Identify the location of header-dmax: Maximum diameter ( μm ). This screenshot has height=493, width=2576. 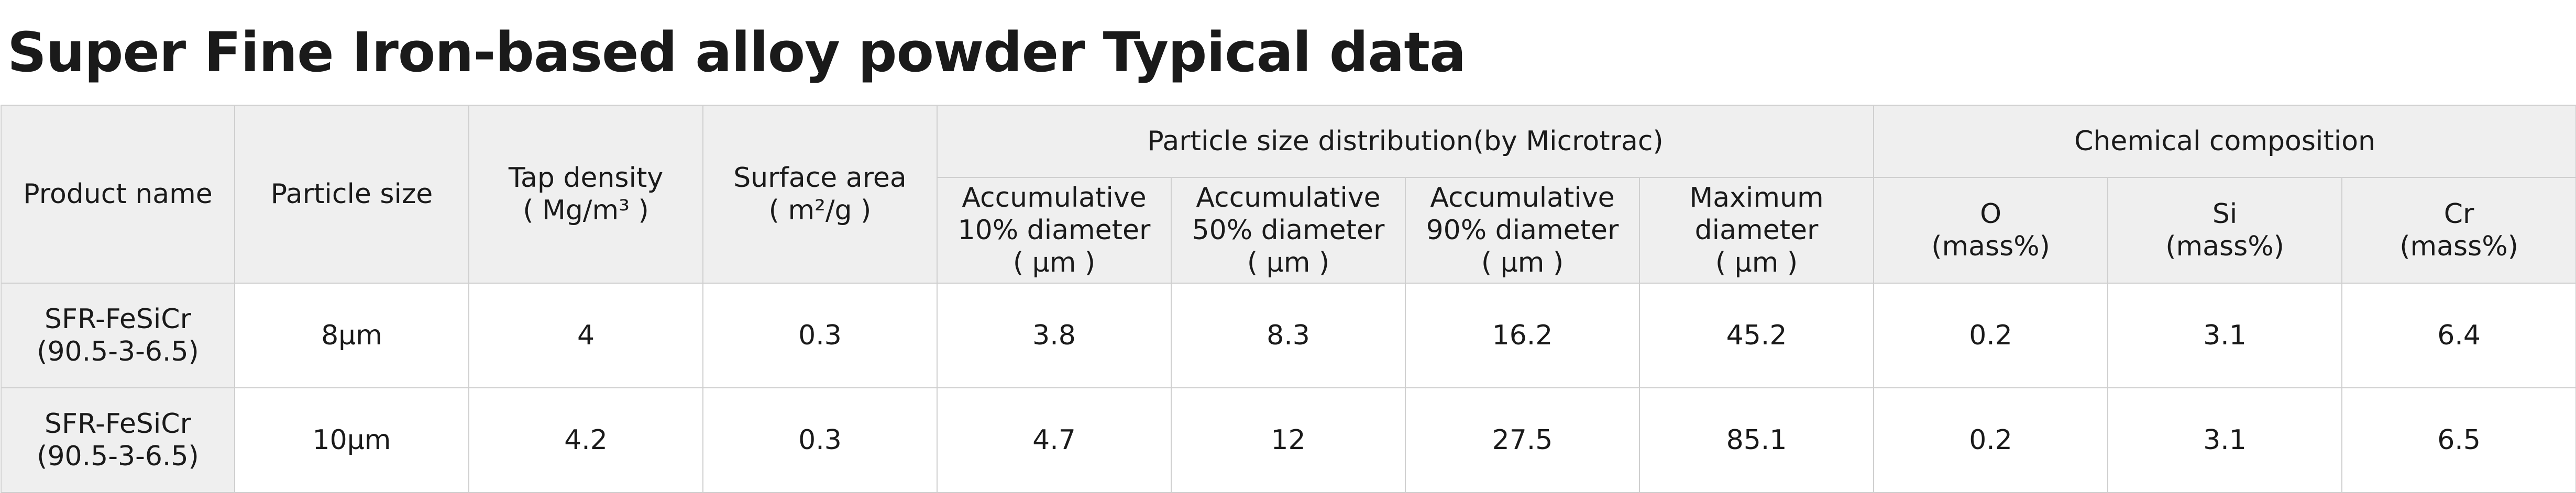
(1756, 230).